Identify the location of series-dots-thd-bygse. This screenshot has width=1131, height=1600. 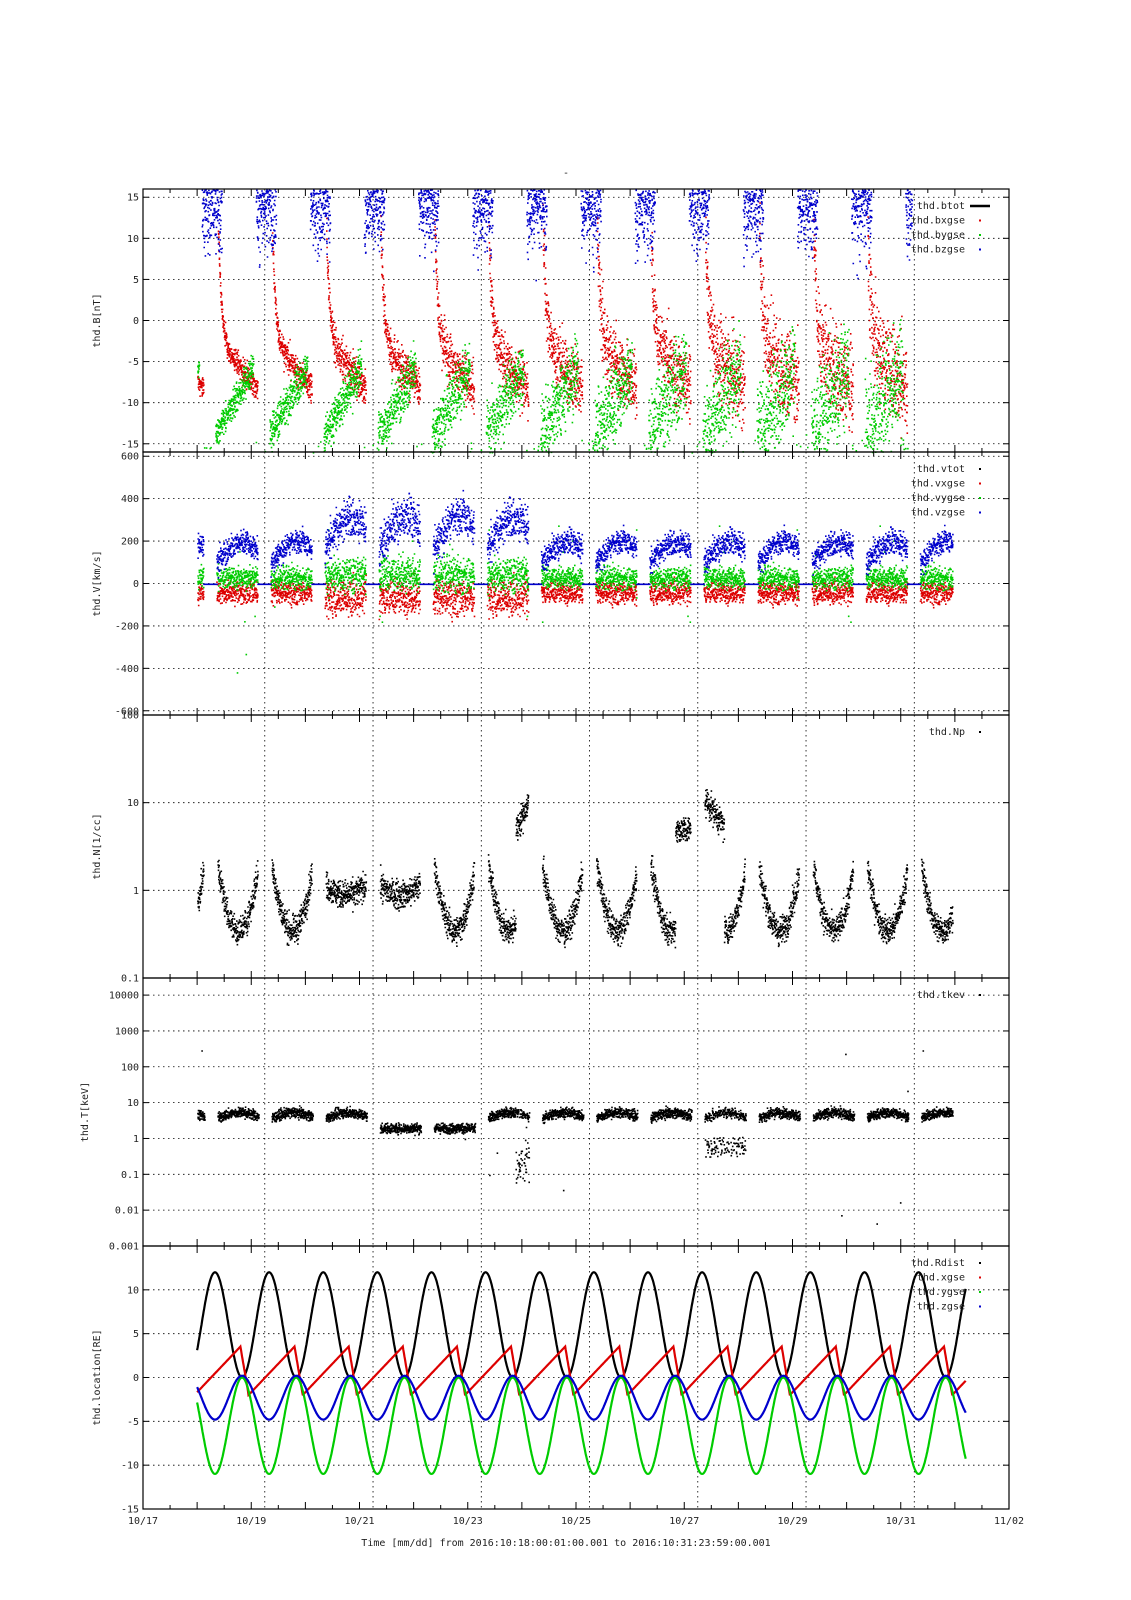
(553, 386).